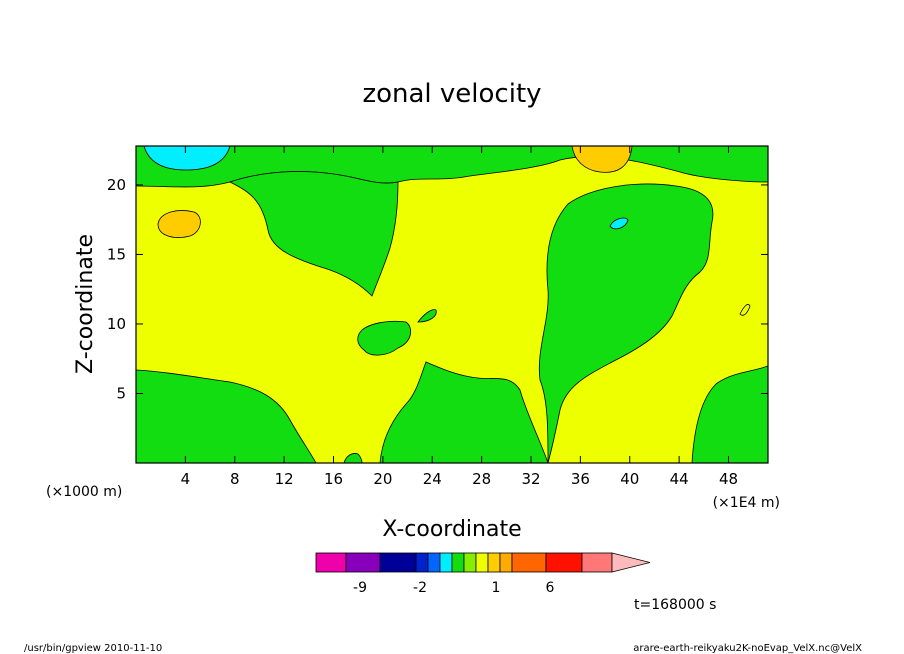  What do you see at coordinates (420, 588) in the screenshot?
I see `colorbar-label: -2` at bounding box center [420, 588].